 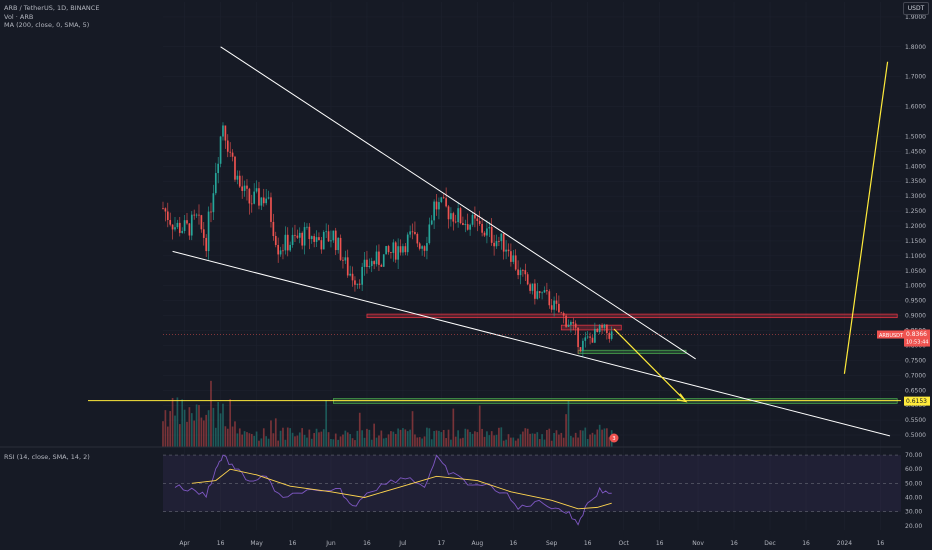 I want to click on symbol-tag-box, so click(x=890, y=334).